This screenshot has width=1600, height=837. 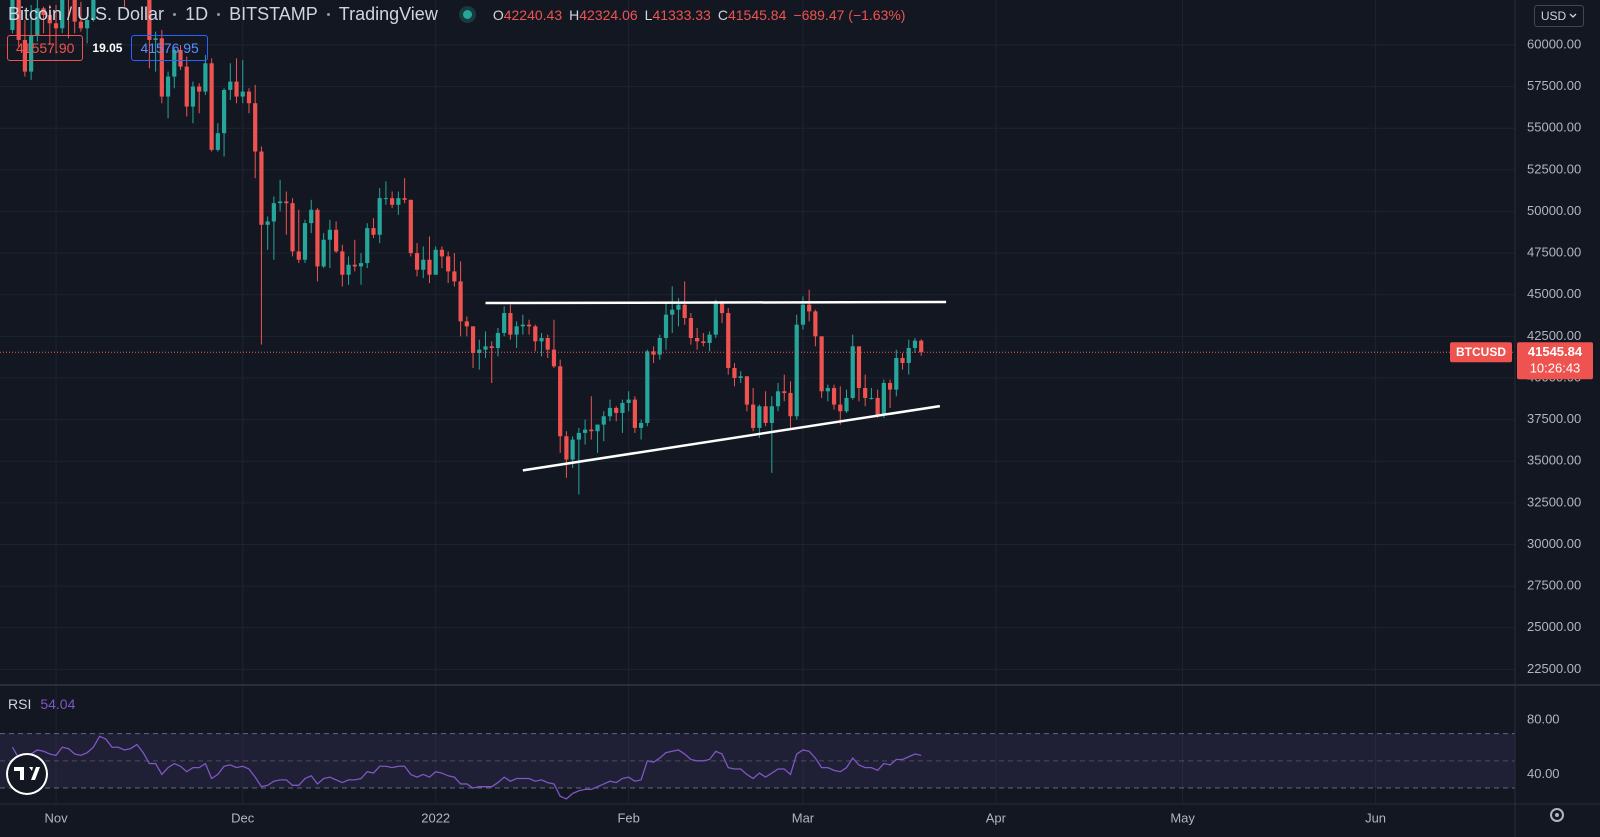 What do you see at coordinates (574, 14) in the screenshot?
I see `prefix: H` at bounding box center [574, 14].